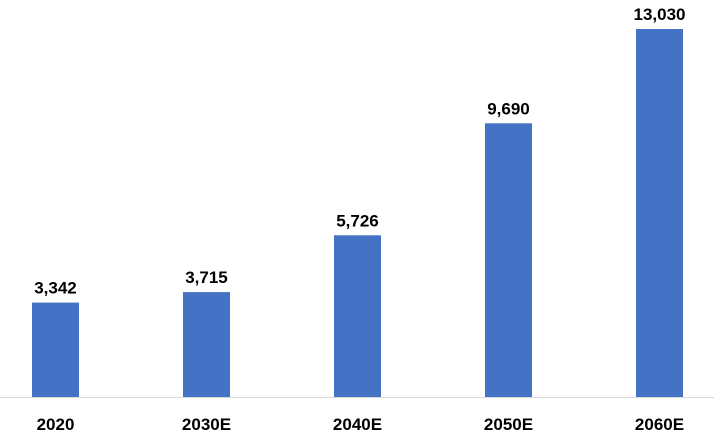 This screenshot has width=714, height=439. What do you see at coordinates (357, 316) in the screenshot?
I see `bar-2040e` at bounding box center [357, 316].